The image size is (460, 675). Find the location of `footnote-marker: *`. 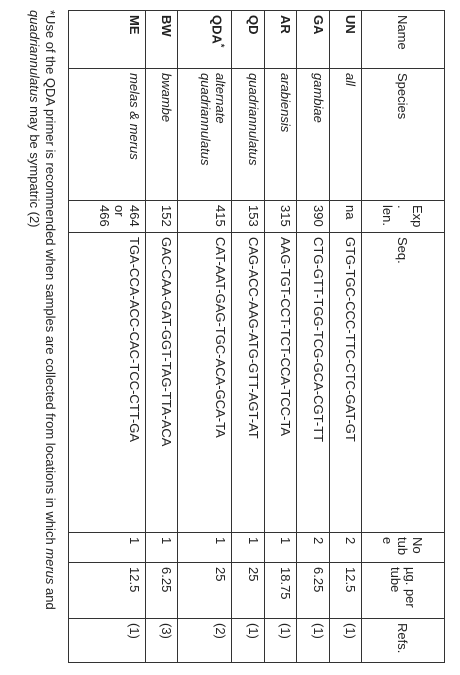

footnote-marker: * is located at coordinates (221, 45).